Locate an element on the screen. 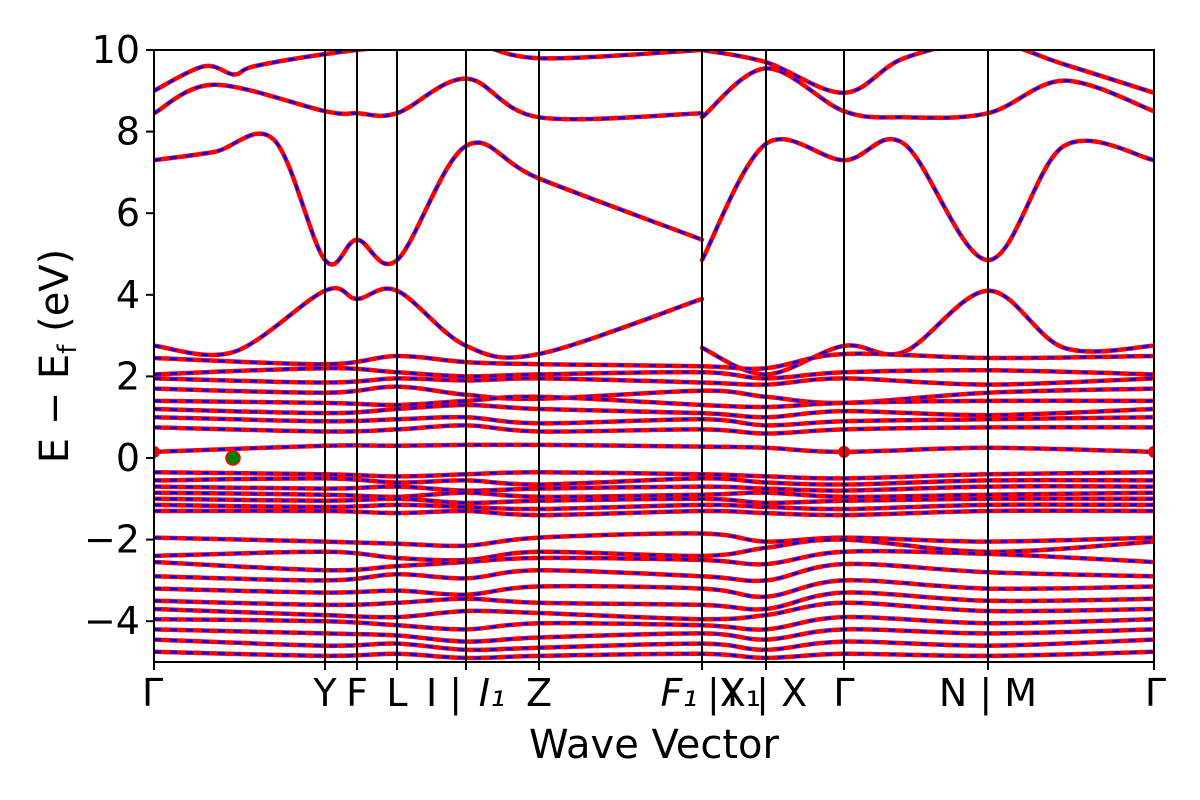 Image resolution: width=1200 pixels, height=800 pixels. x-tick-label-2: F is located at coordinates (357, 693).